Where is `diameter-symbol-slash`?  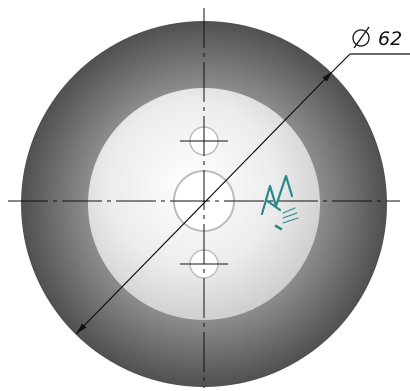
diameter-symbol-slash is located at coordinates (361, 37).